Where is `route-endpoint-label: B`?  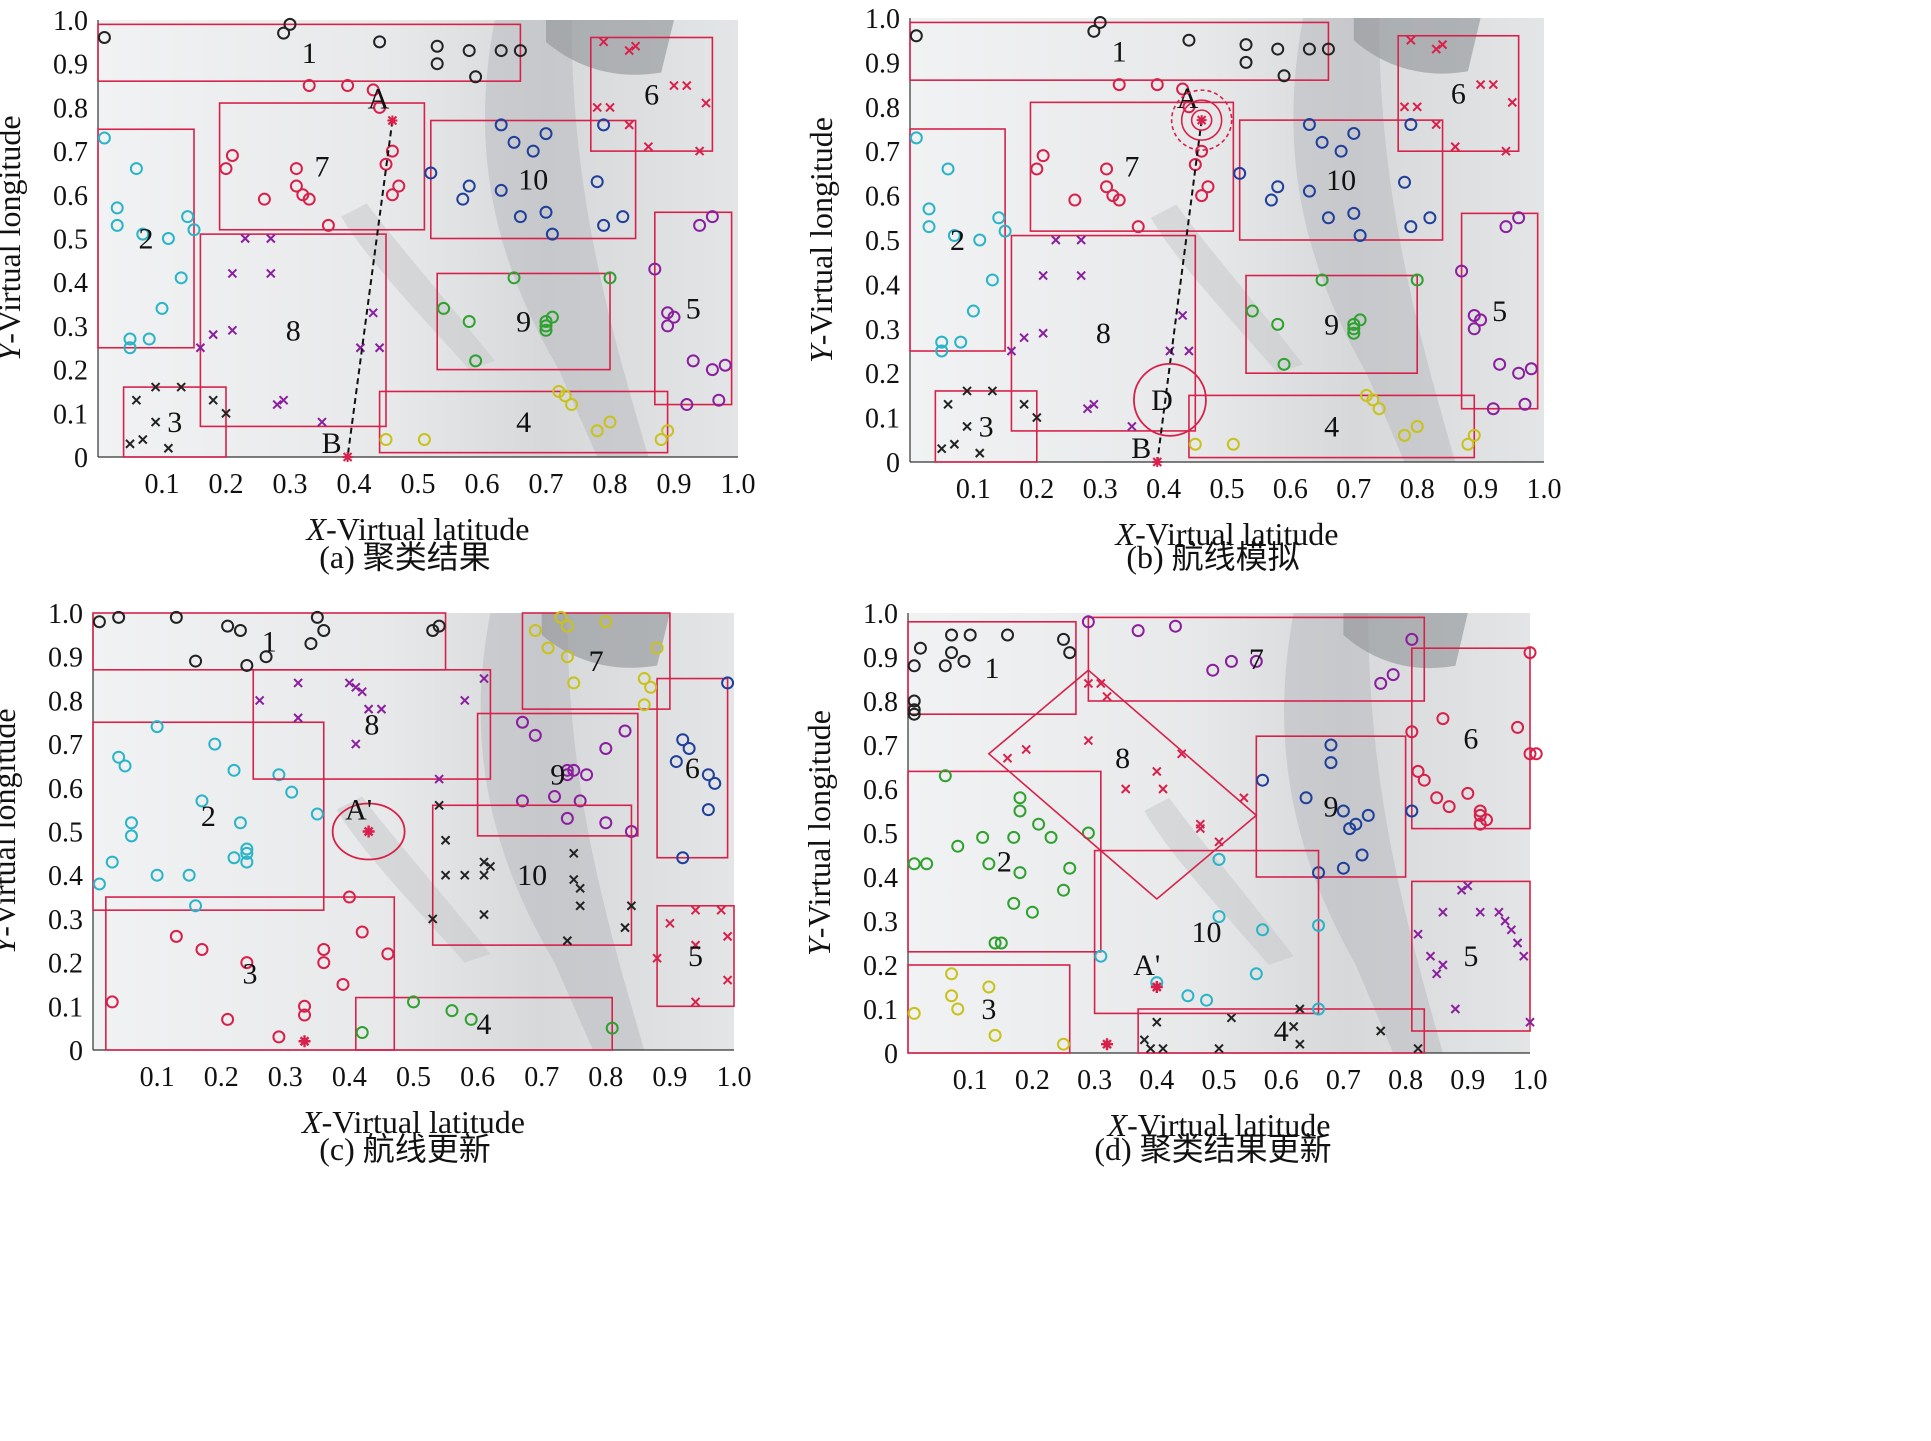 route-endpoint-label: B is located at coordinates (1141, 448).